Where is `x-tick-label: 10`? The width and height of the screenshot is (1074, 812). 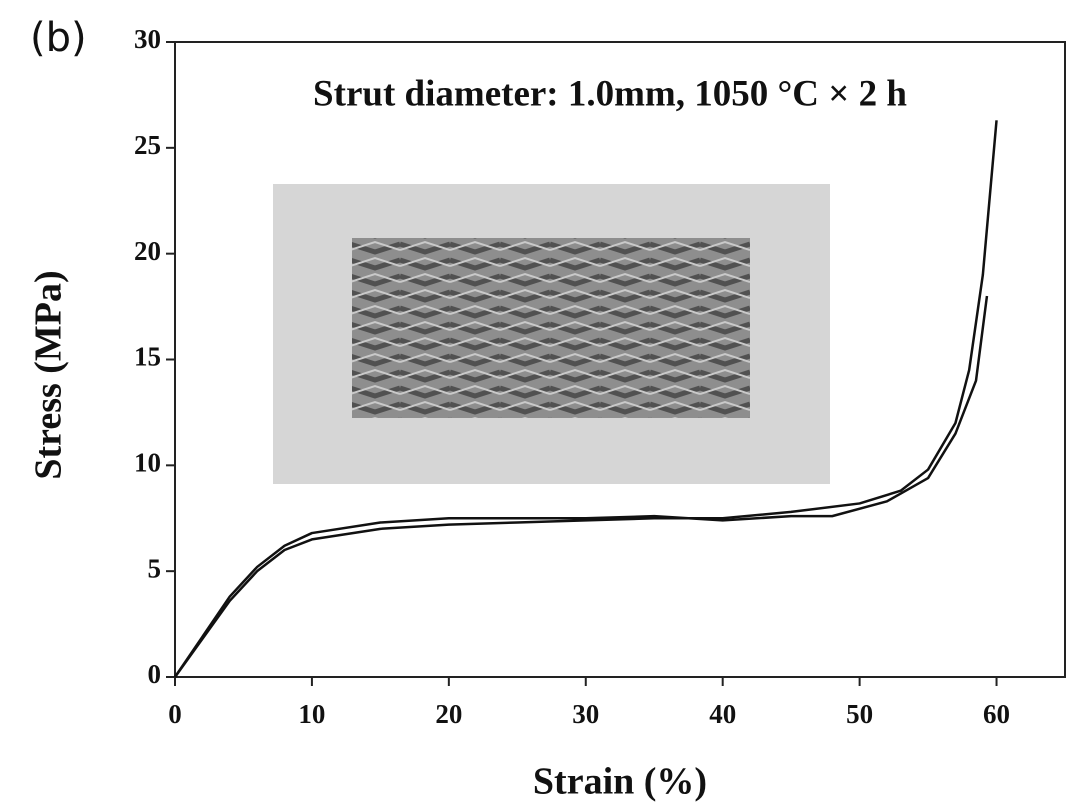 x-tick-label: 10 is located at coordinates (311, 714).